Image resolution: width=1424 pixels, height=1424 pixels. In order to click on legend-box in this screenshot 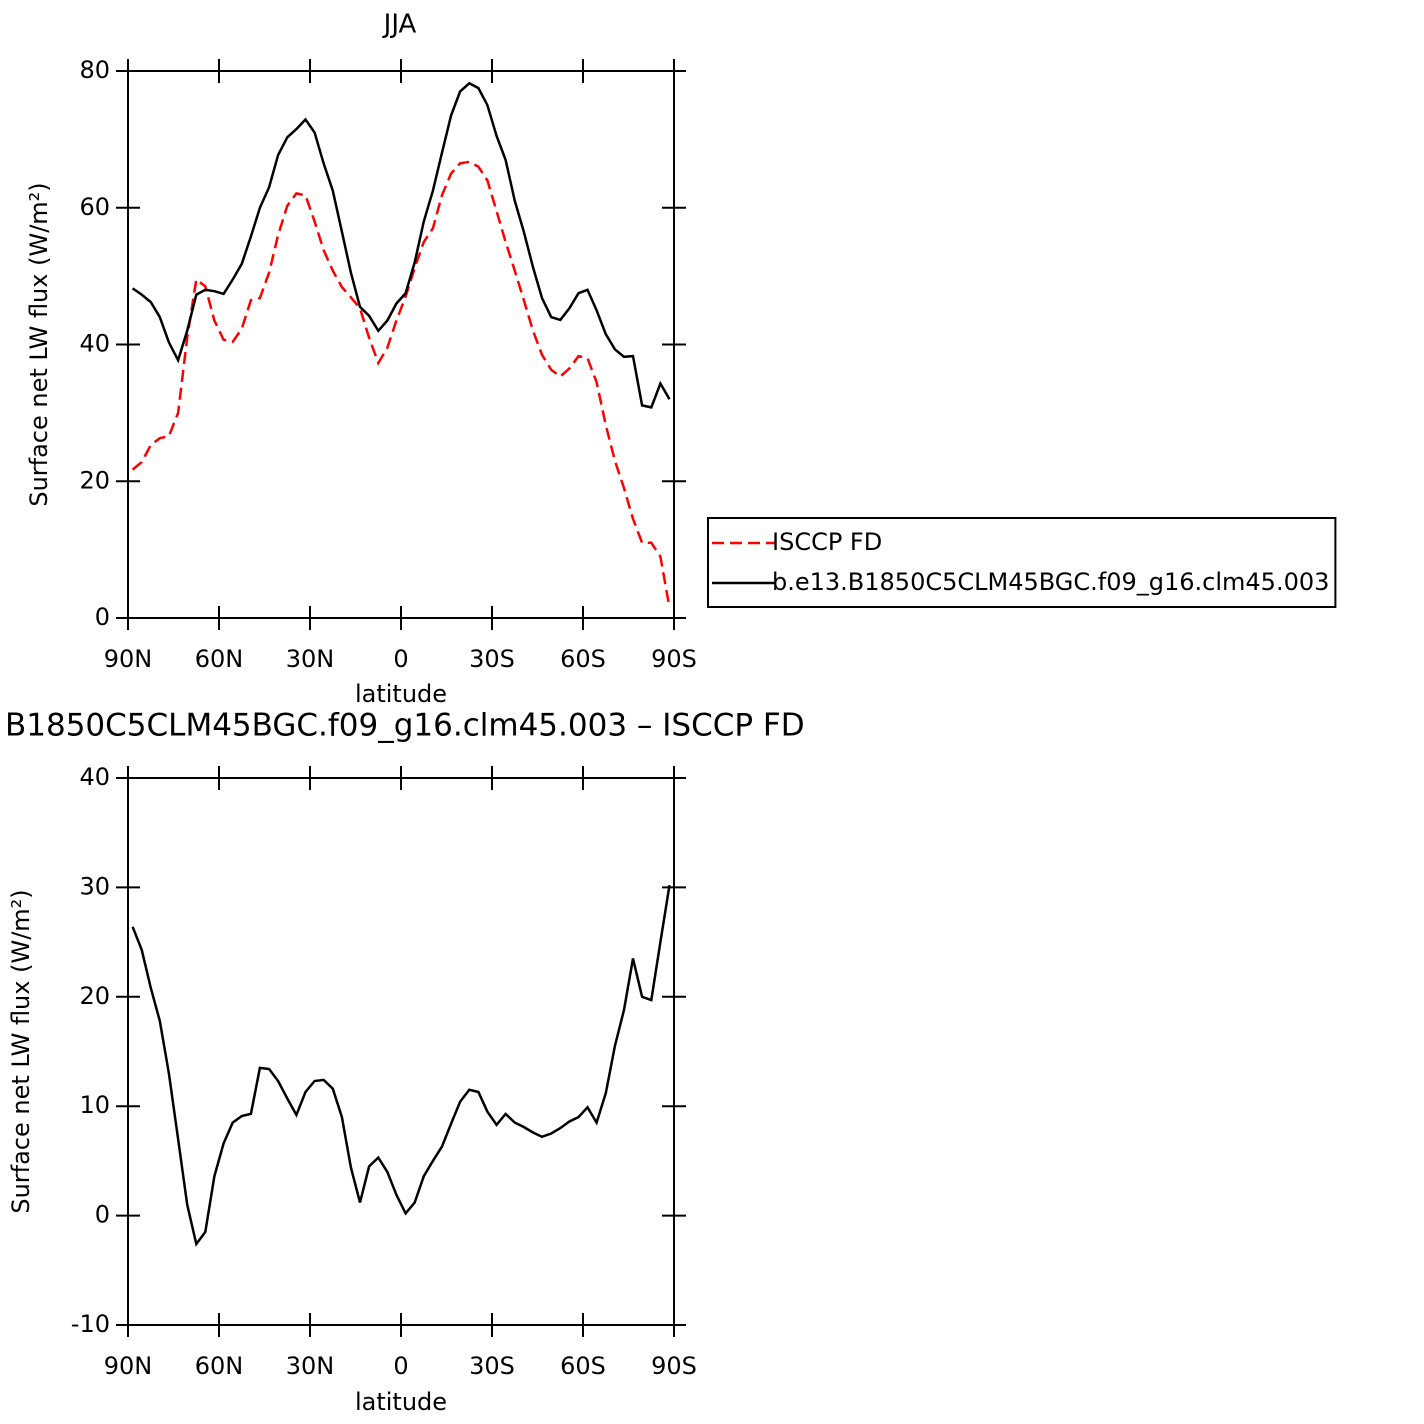, I will do `click(1022, 562)`.